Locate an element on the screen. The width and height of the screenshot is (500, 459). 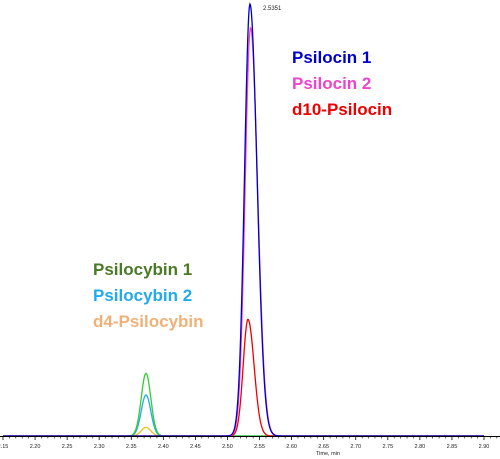
x-tick-label: 2.65 is located at coordinates (323, 447).